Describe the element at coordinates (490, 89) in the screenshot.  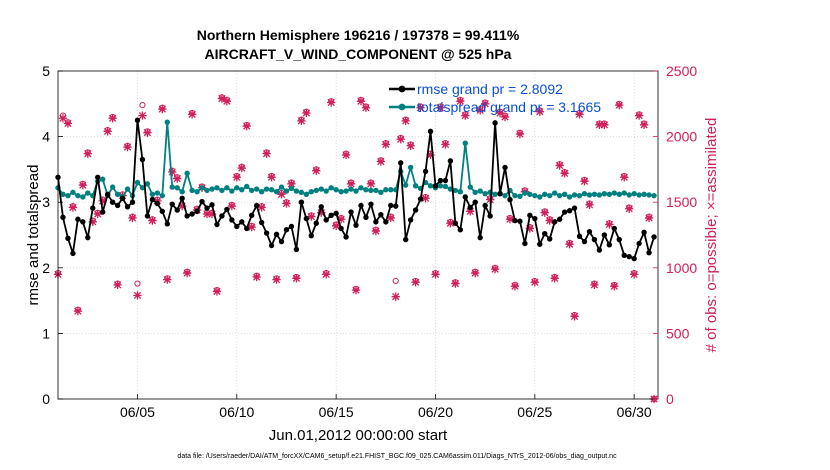
I see `legend-rmse-label: rmse grand pr = 2.8092` at that location.